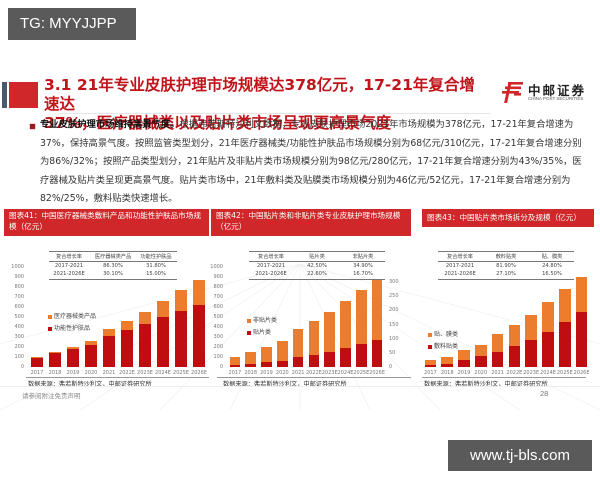  What do you see at coordinates (72, 315) in the screenshot?
I see `legend-item: 医疗器械类产品` at bounding box center [72, 315].